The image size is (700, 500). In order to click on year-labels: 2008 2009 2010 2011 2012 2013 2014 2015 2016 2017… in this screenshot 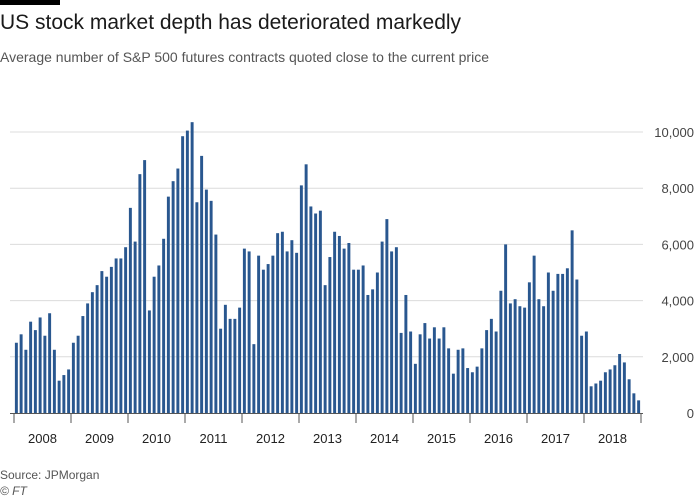, I will do `click(327, 438)`.